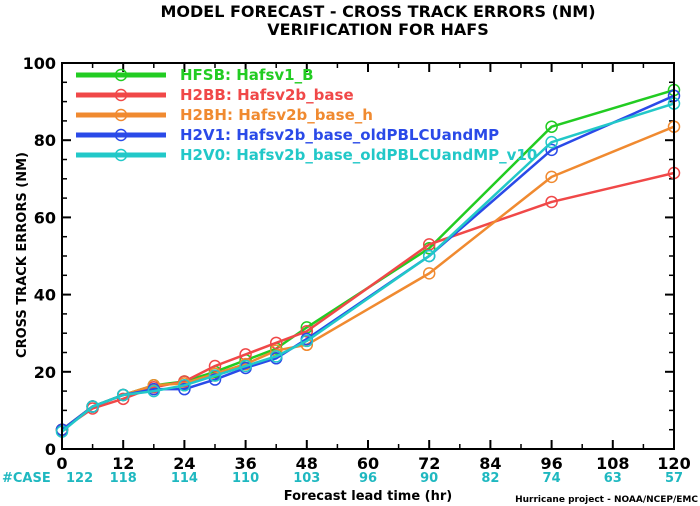 The image size is (700, 506). What do you see at coordinates (45, 217) in the screenshot?
I see `y-tick-label: 60` at bounding box center [45, 217].